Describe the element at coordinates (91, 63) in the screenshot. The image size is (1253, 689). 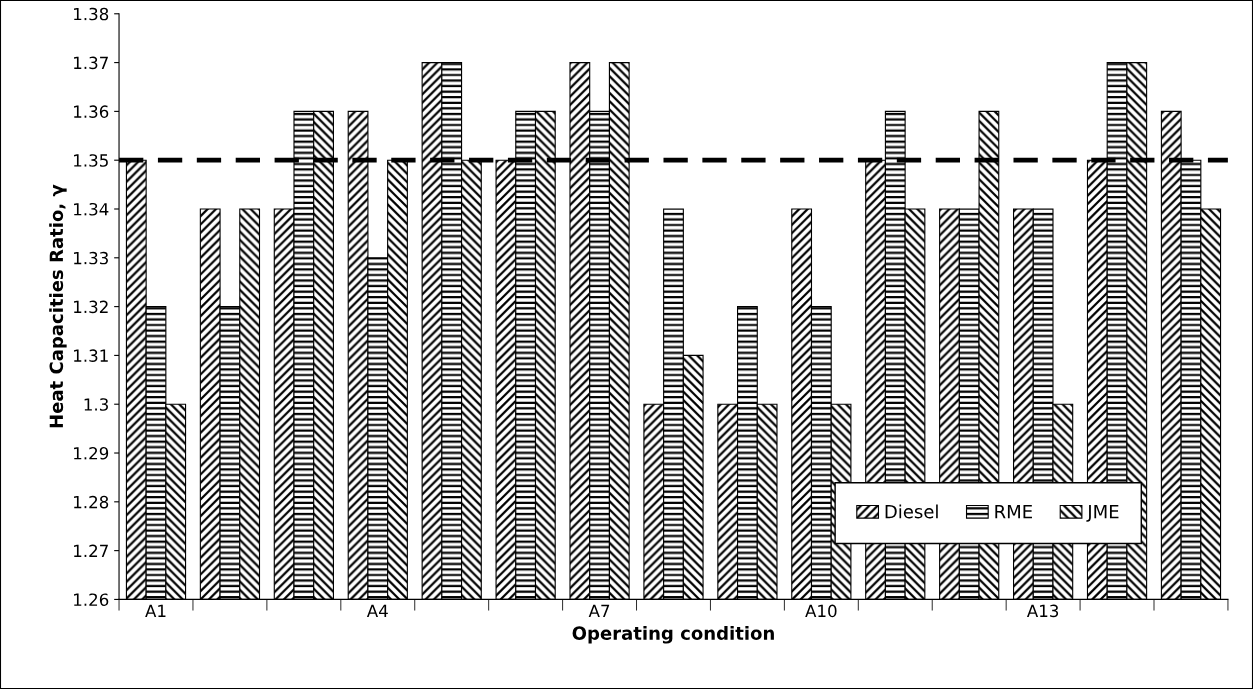
I see `y-tick-label: 1.37` at that location.